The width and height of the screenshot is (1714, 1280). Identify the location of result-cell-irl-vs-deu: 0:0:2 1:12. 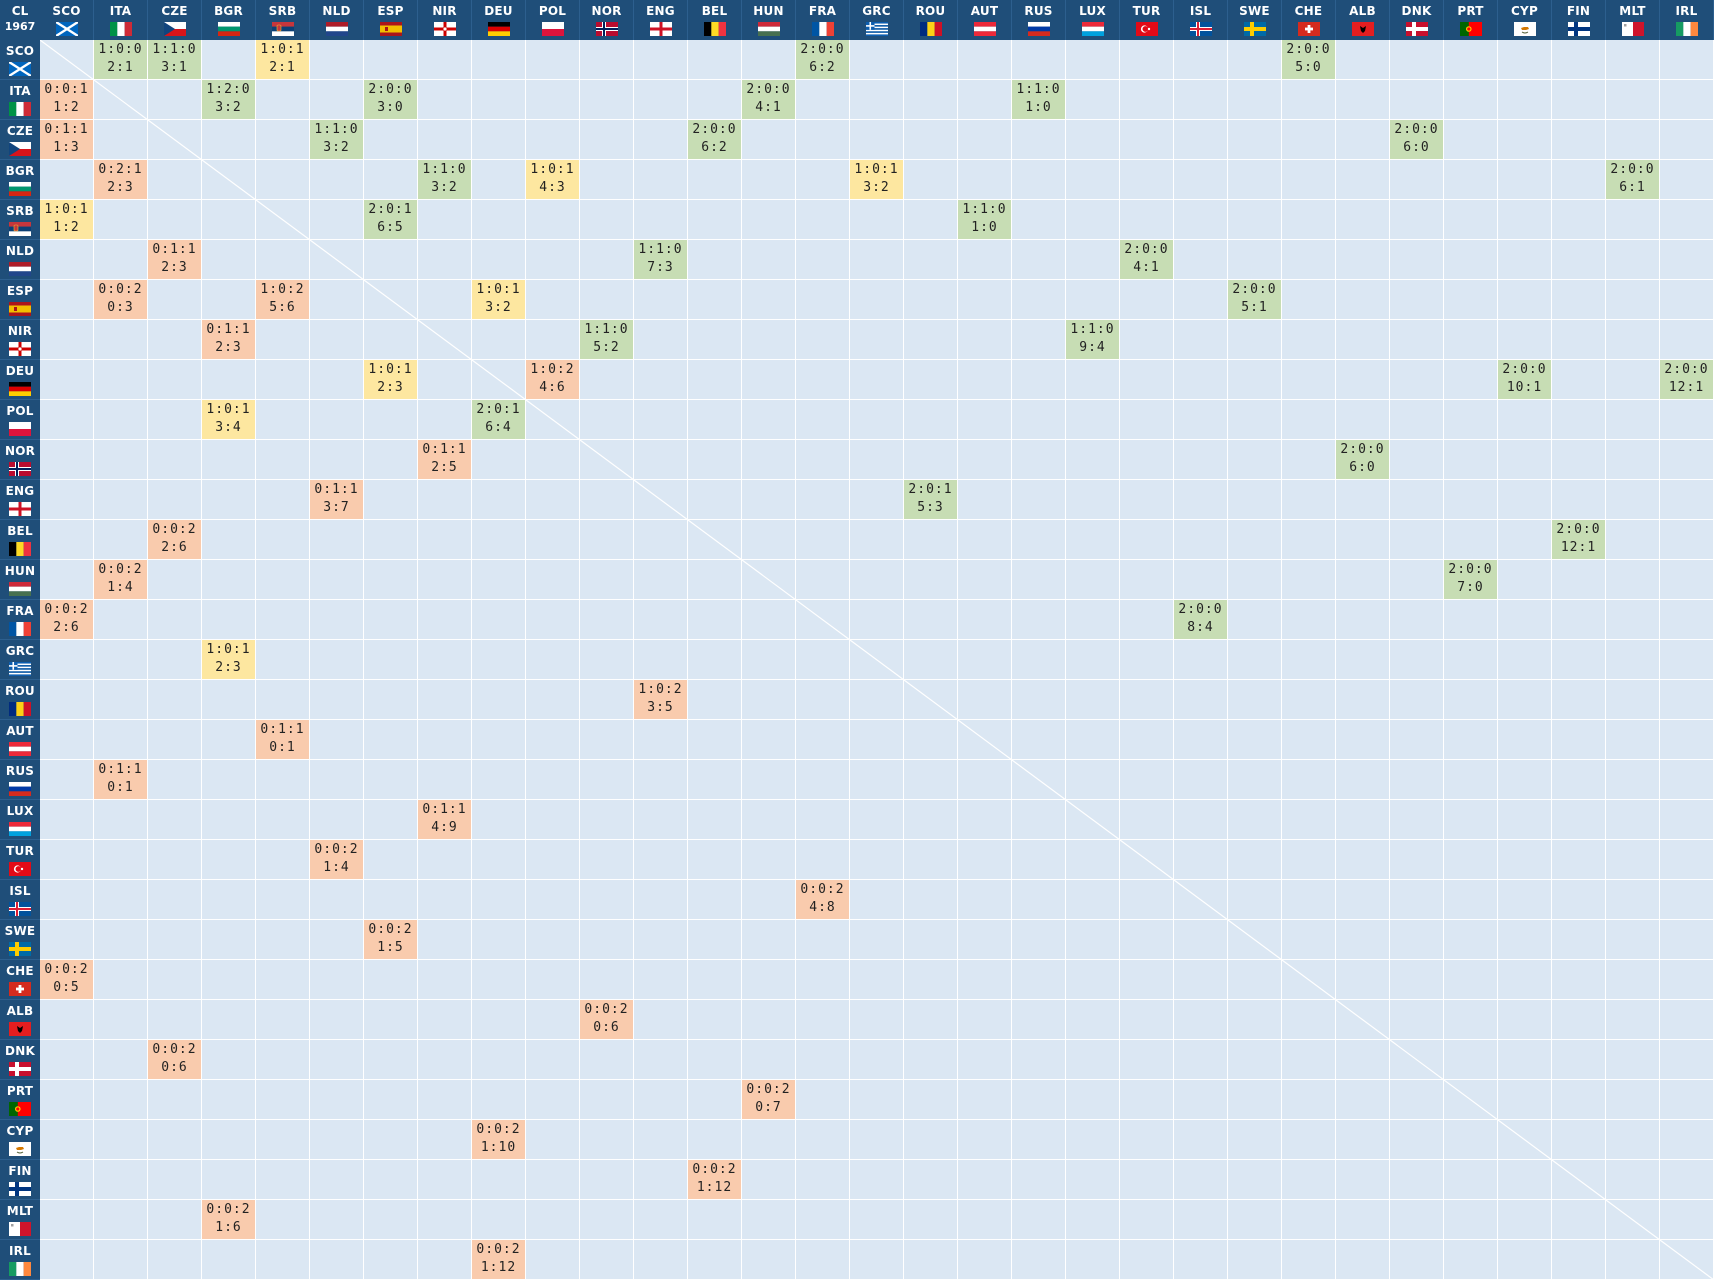
(498, 1259).